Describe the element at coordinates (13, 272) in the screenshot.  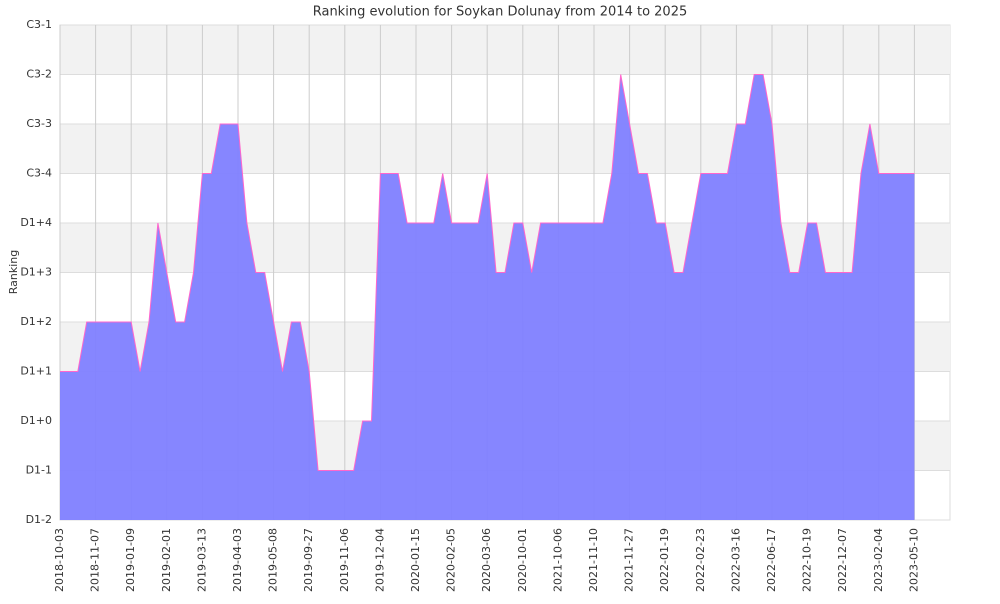
I see `y-axis-label: Ranking` at that location.